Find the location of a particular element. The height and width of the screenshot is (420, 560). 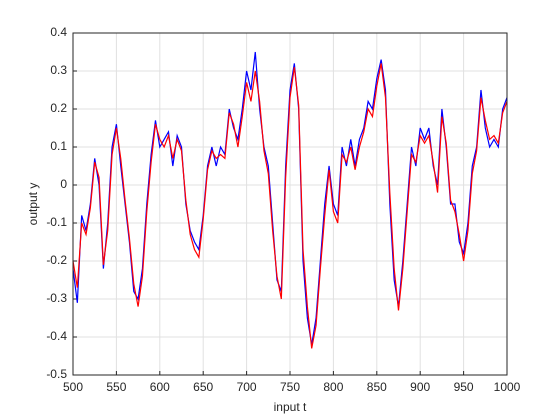

x-tick-label: 750 is located at coordinates (290, 387).